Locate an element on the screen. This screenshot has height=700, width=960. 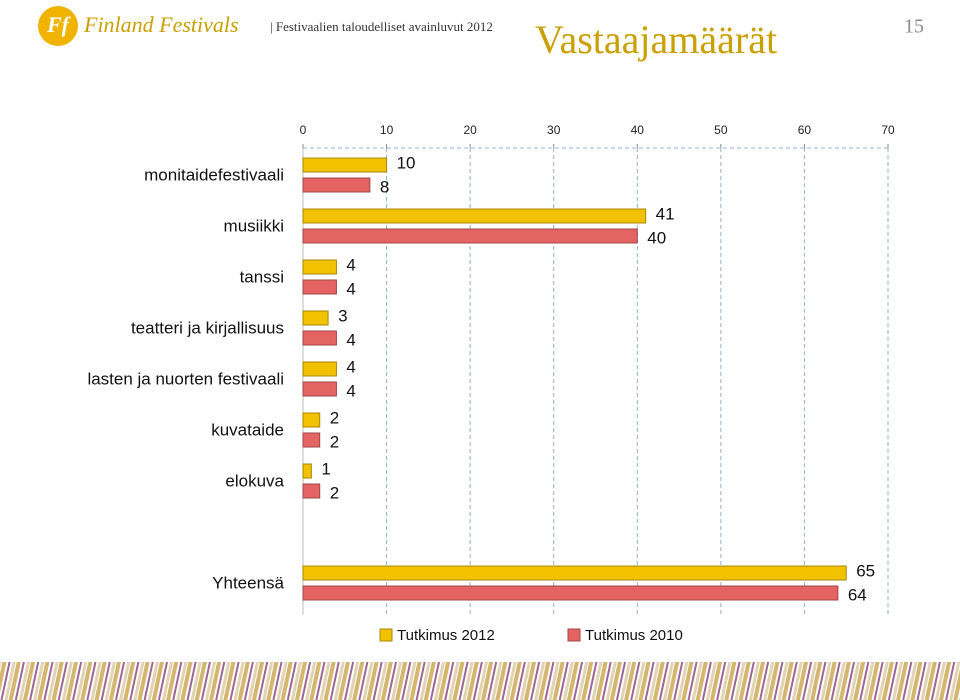
category-label: tanssi is located at coordinates (262, 276).